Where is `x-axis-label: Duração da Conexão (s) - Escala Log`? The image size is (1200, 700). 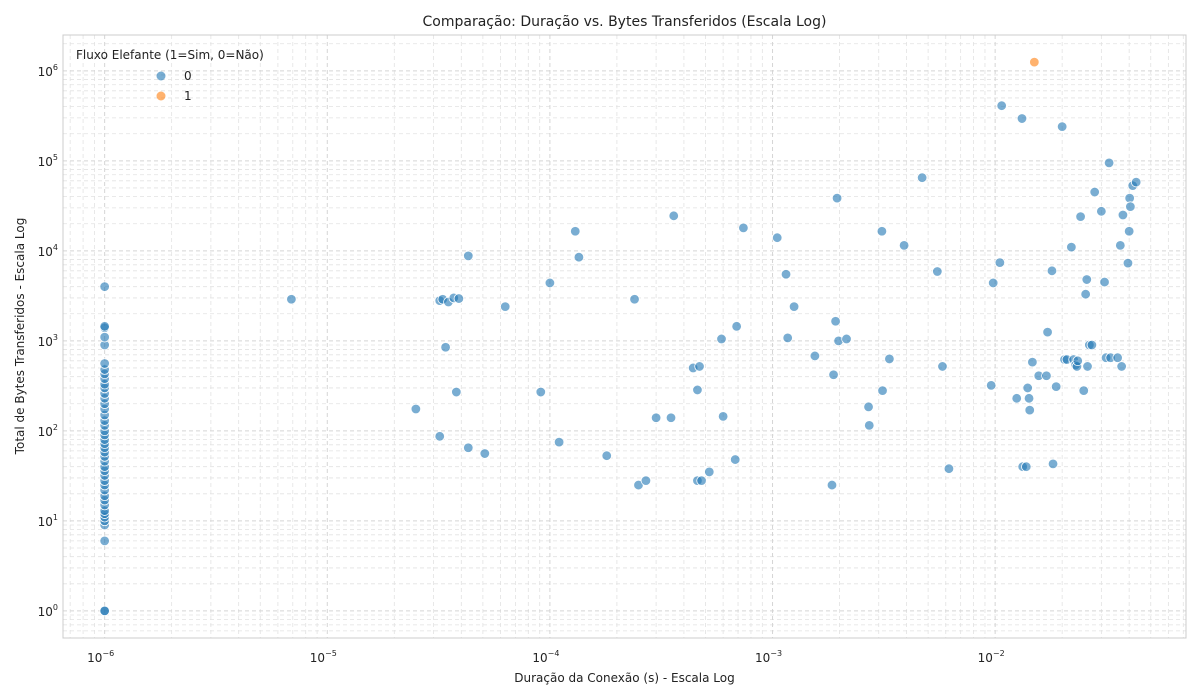
x-axis-label: Duração da Conexão (s) - Escala Log is located at coordinates (624, 678).